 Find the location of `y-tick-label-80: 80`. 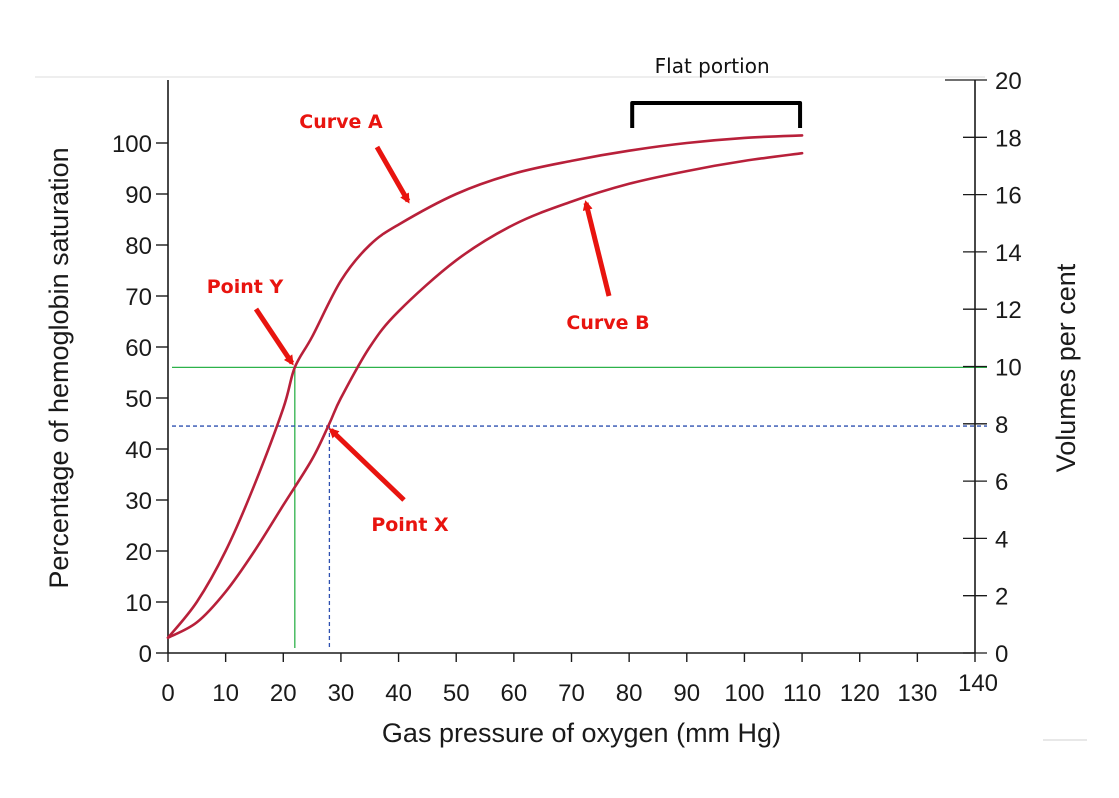

y-tick-label-80: 80 is located at coordinates (138, 246).